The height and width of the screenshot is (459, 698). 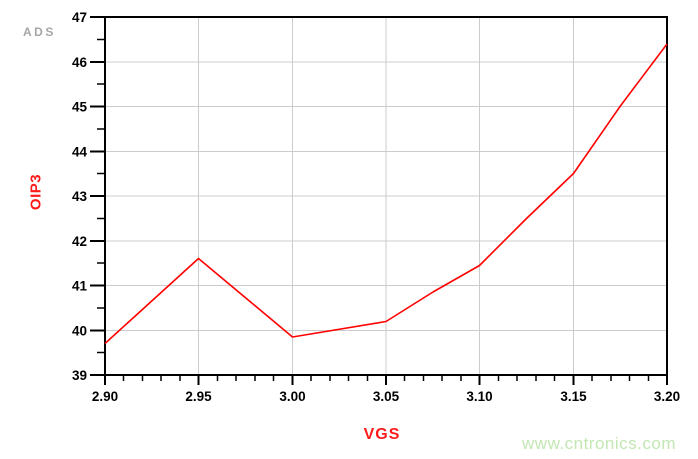 I want to click on y-tick-label: 42, so click(x=79, y=241).